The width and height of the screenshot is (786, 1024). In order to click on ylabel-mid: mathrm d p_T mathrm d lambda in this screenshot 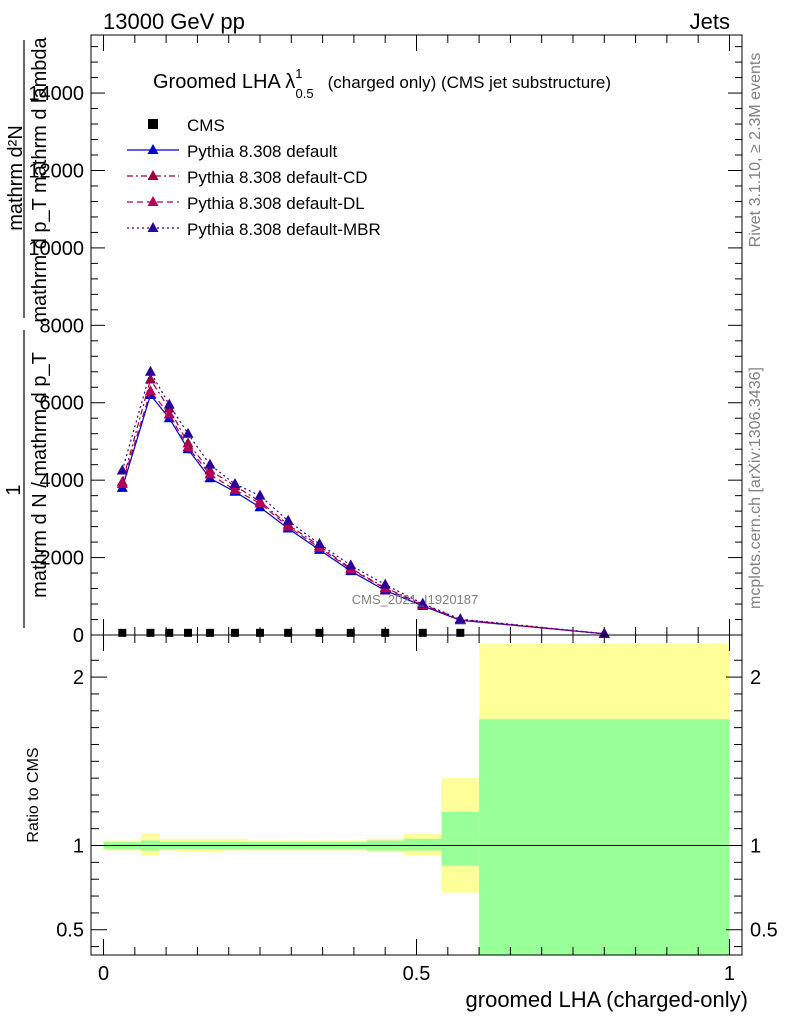, I will do `click(40, 179)`.